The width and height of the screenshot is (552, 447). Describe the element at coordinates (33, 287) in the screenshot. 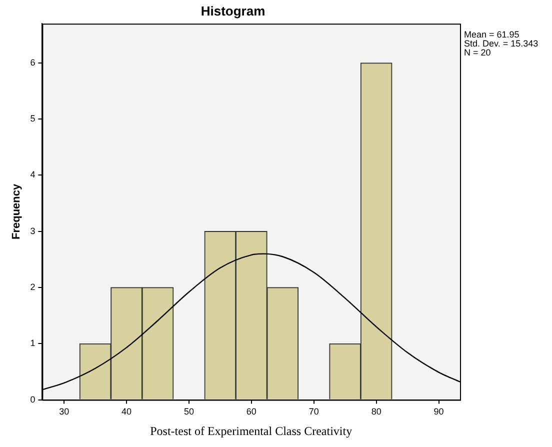

I see `y-tick-label: 2` at that location.